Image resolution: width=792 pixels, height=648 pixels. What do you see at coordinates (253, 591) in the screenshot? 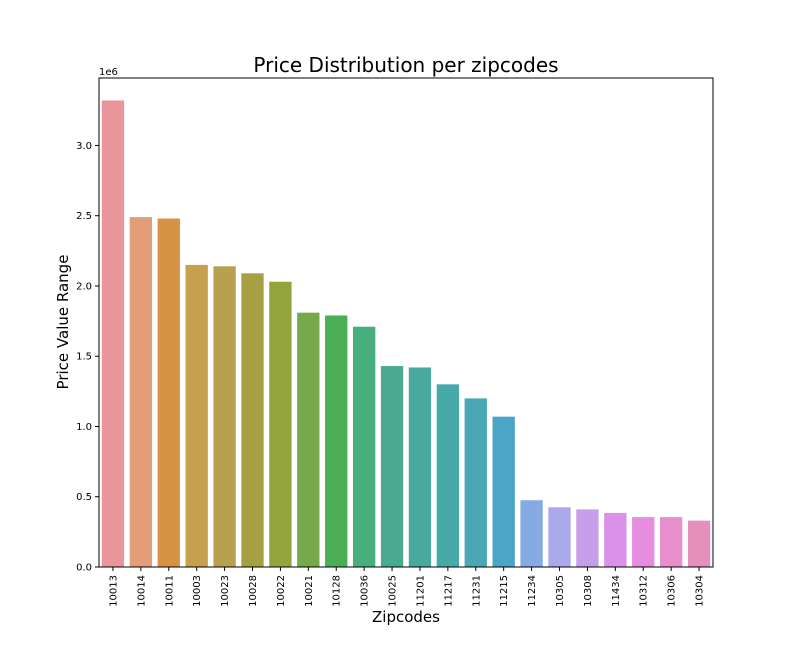
I see `x-tick-label-10028: 10028` at bounding box center [253, 591].